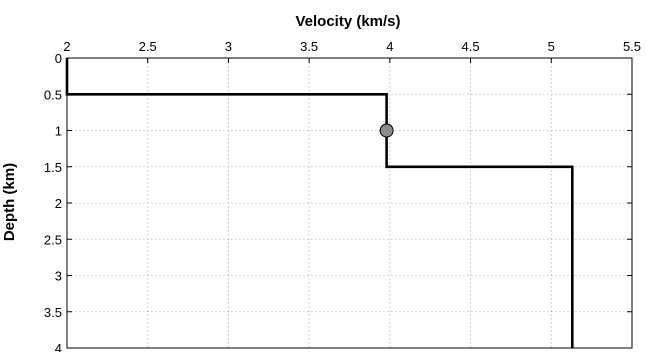 Image resolution: width=647 pixels, height=352 pixels. I want to click on x-tick-label: 2.5, so click(148, 46).